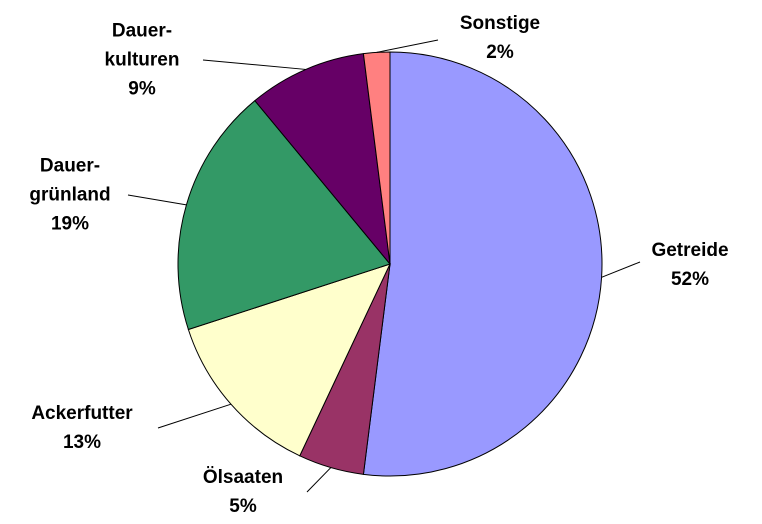 Image resolution: width=762 pixels, height=524 pixels. I want to click on slice-name: Sonstige, so click(500, 23).